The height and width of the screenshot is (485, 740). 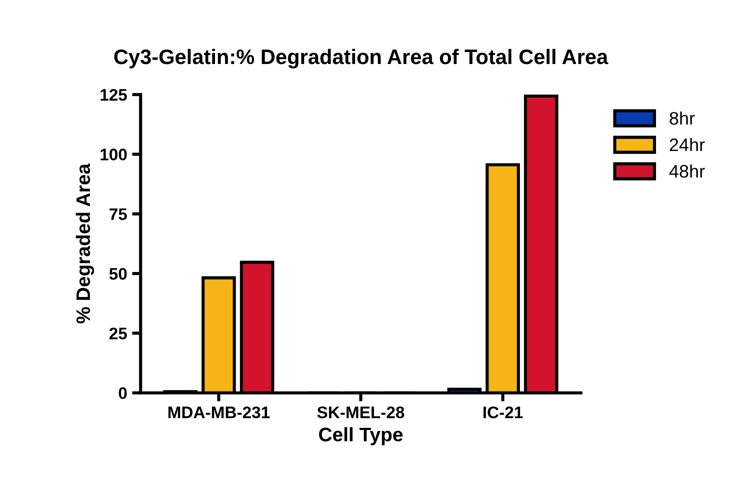 I want to click on y-tick-label: 50, so click(x=118, y=274).